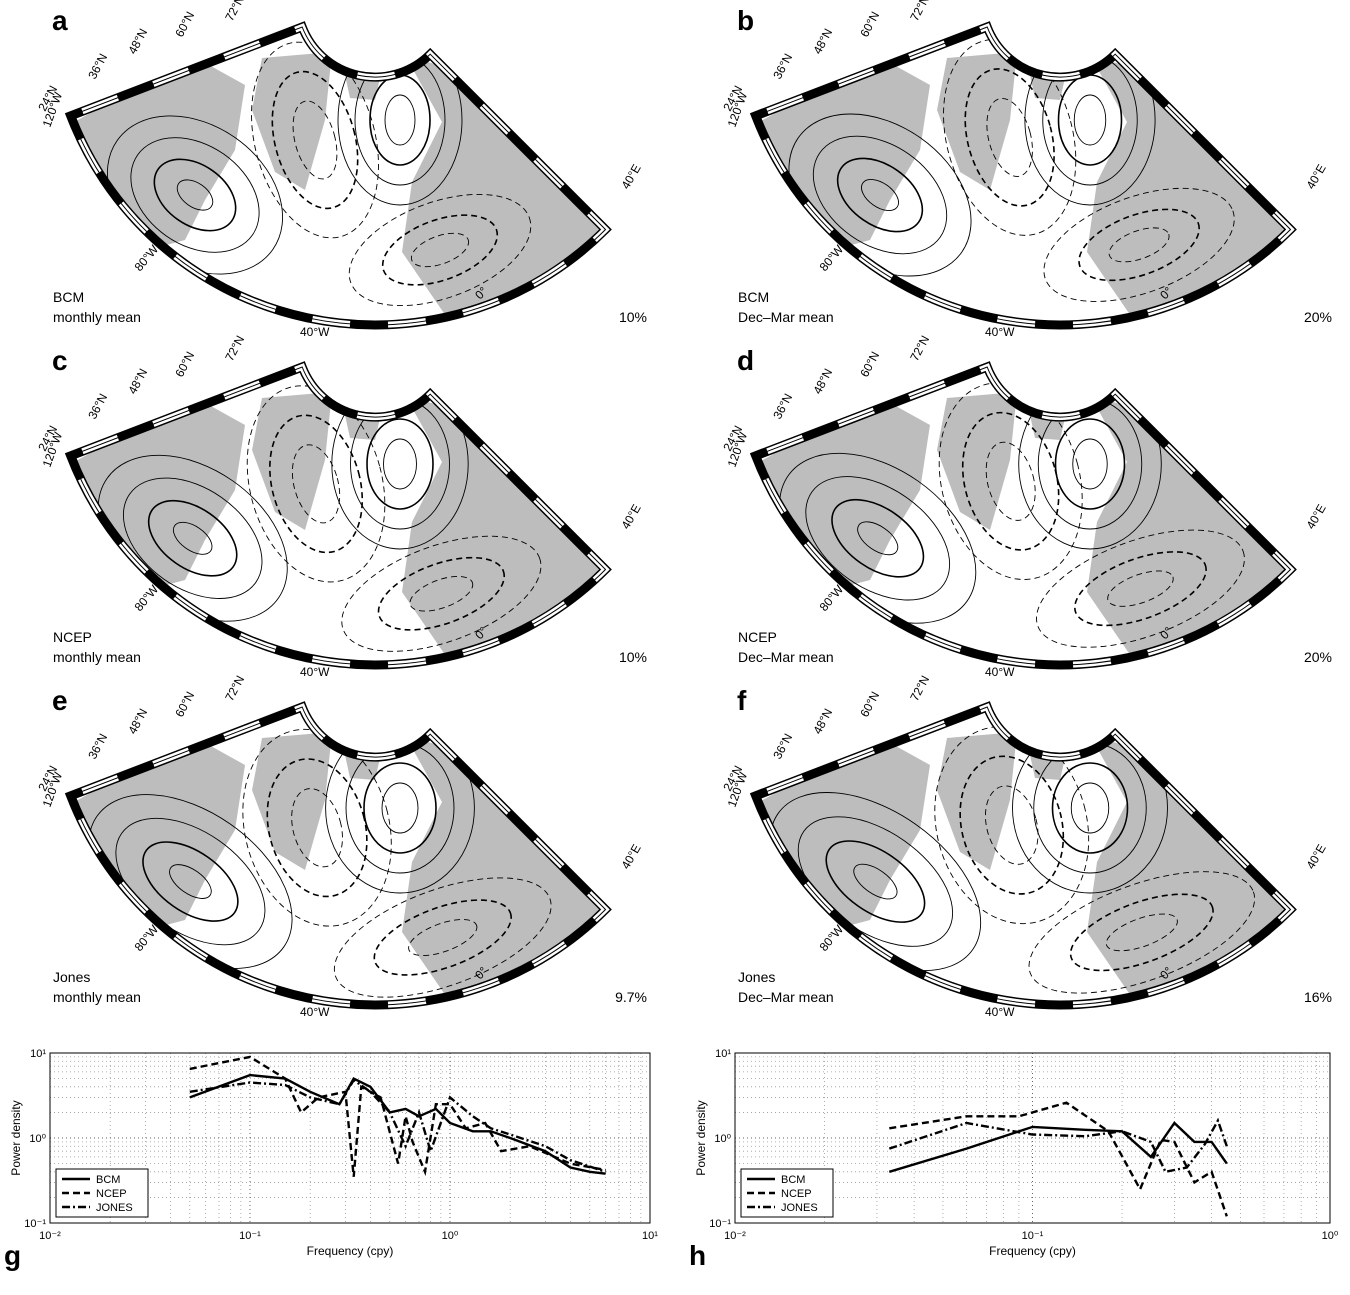 Image resolution: width=1350 pixels, height=1295 pixels. I want to click on y-tick-label: 10⁻¹, so click(35, 1224).